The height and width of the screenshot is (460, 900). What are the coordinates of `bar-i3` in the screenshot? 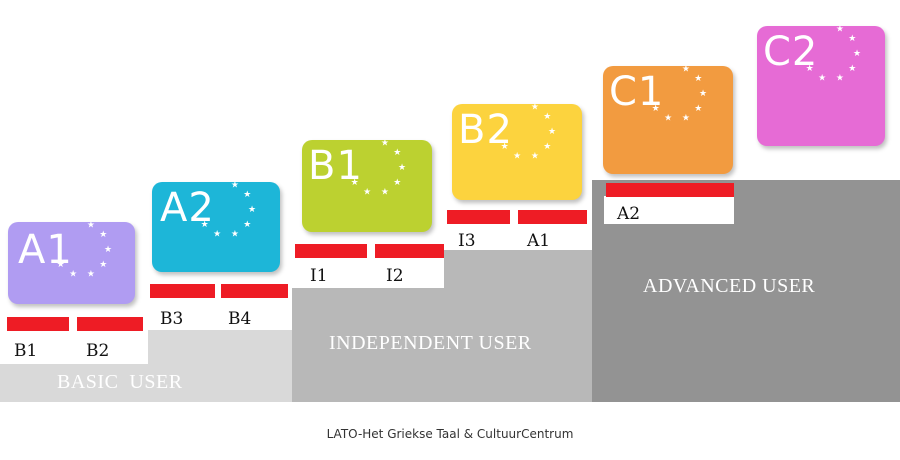 It's located at (478, 217).